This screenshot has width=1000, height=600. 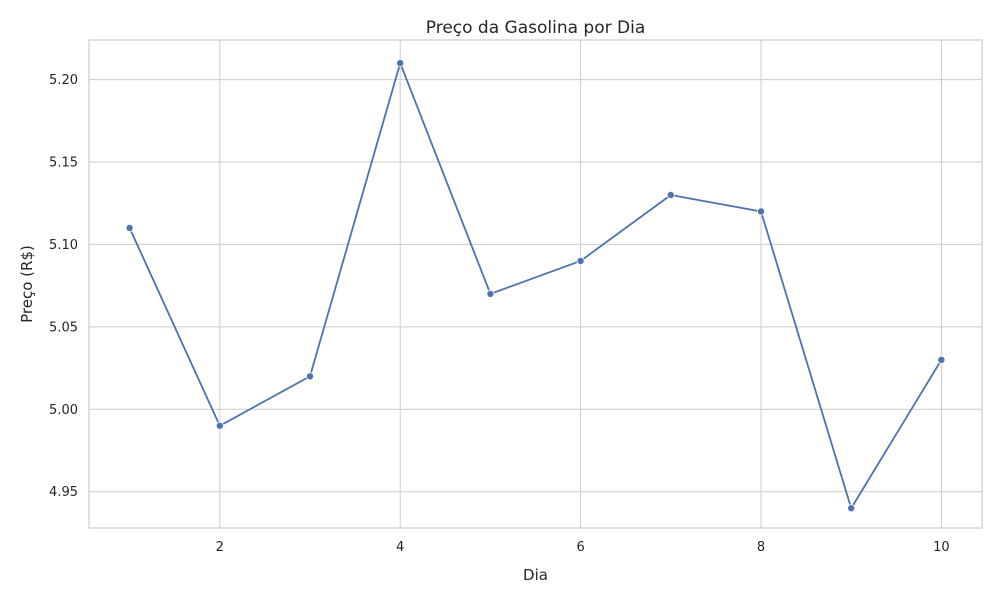 I want to click on x-tick-label: 4, so click(x=400, y=547).